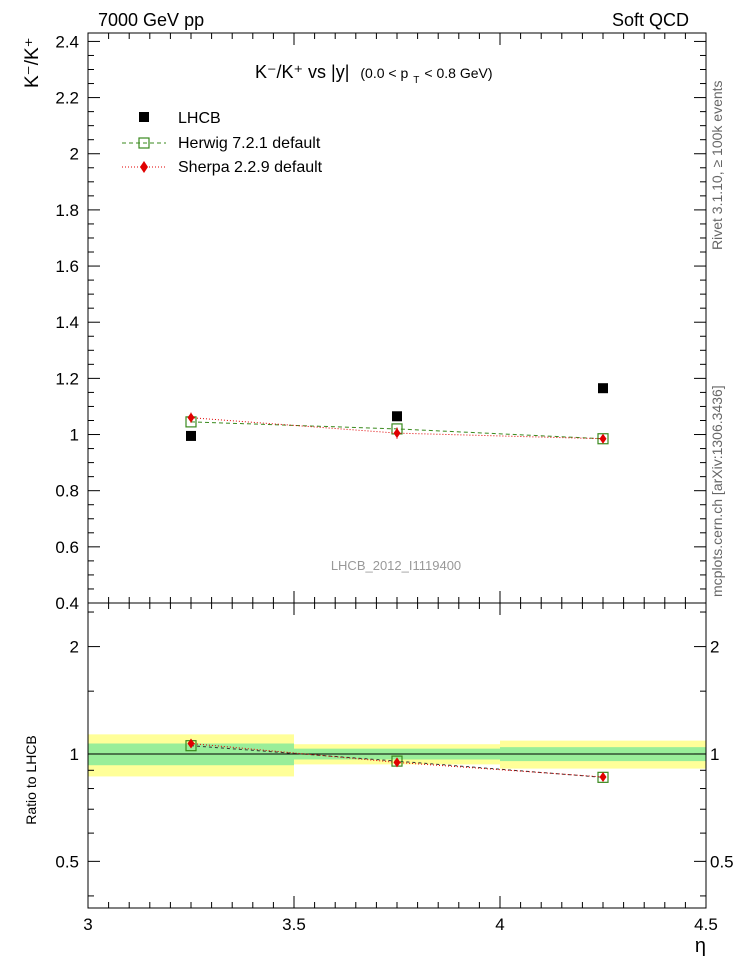 This screenshot has height=972, width=746. I want to click on legend-label-sherpa: Sherpa 2.2.9 default, so click(250, 167).